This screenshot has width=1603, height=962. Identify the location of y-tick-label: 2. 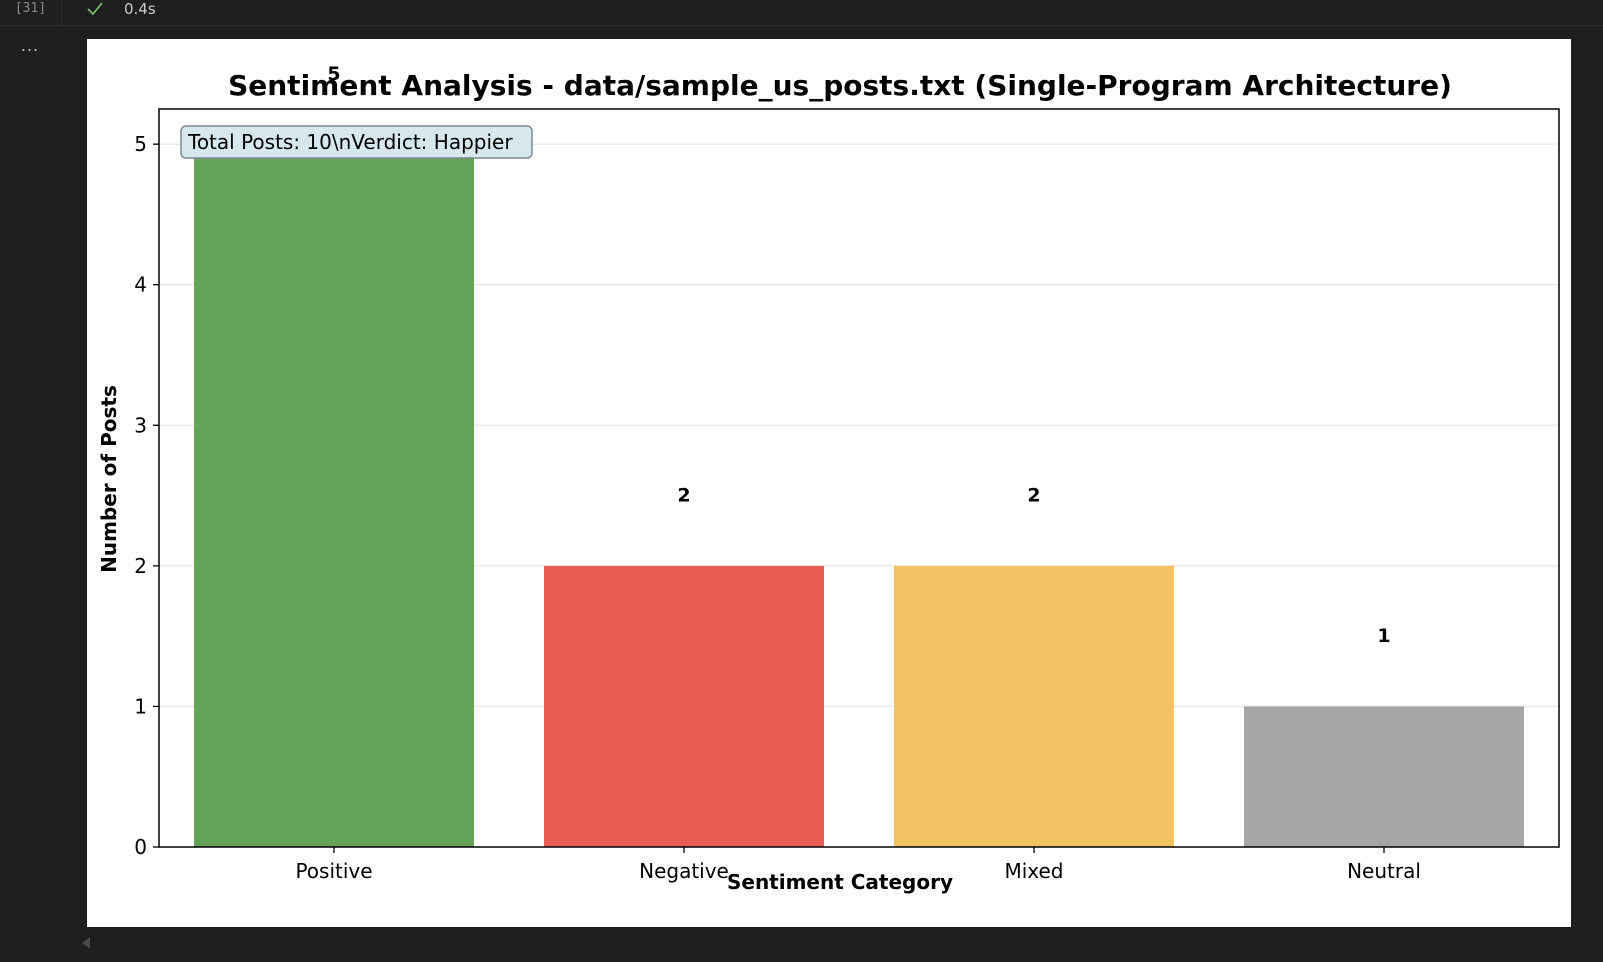
(140, 566).